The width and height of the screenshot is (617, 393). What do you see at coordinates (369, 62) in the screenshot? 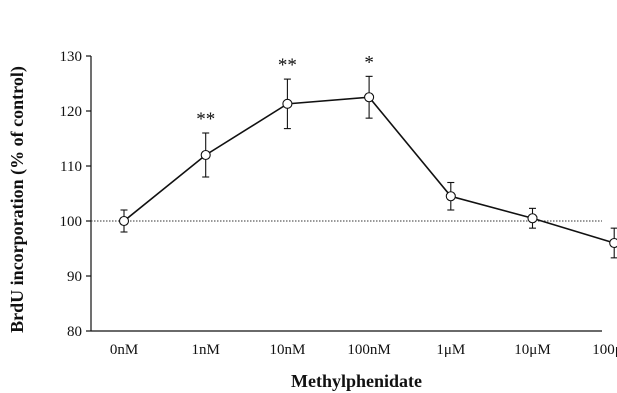
I see `significance-label: *` at bounding box center [369, 62].